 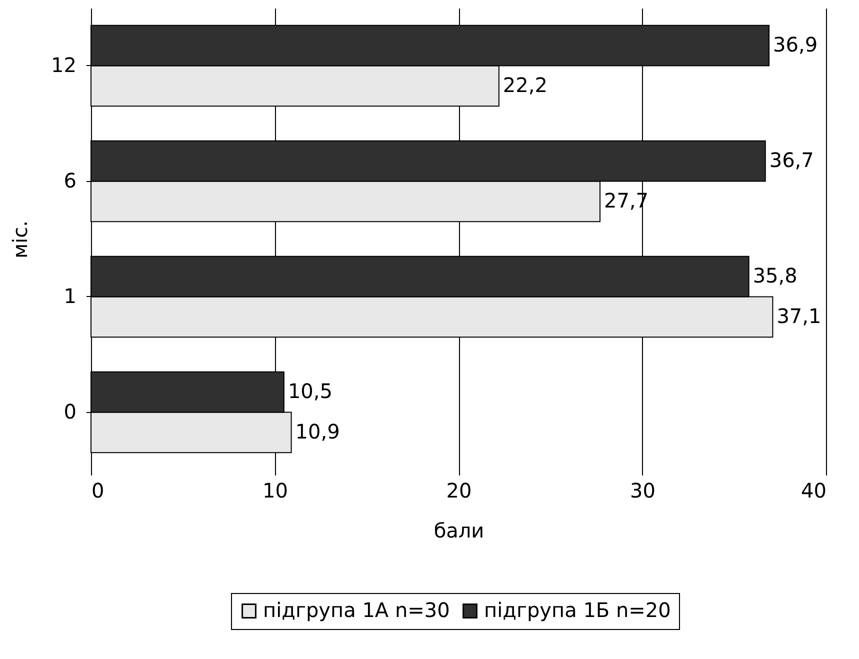 What do you see at coordinates (459, 530) in the screenshot?
I see `x-axis-title: бали` at bounding box center [459, 530].